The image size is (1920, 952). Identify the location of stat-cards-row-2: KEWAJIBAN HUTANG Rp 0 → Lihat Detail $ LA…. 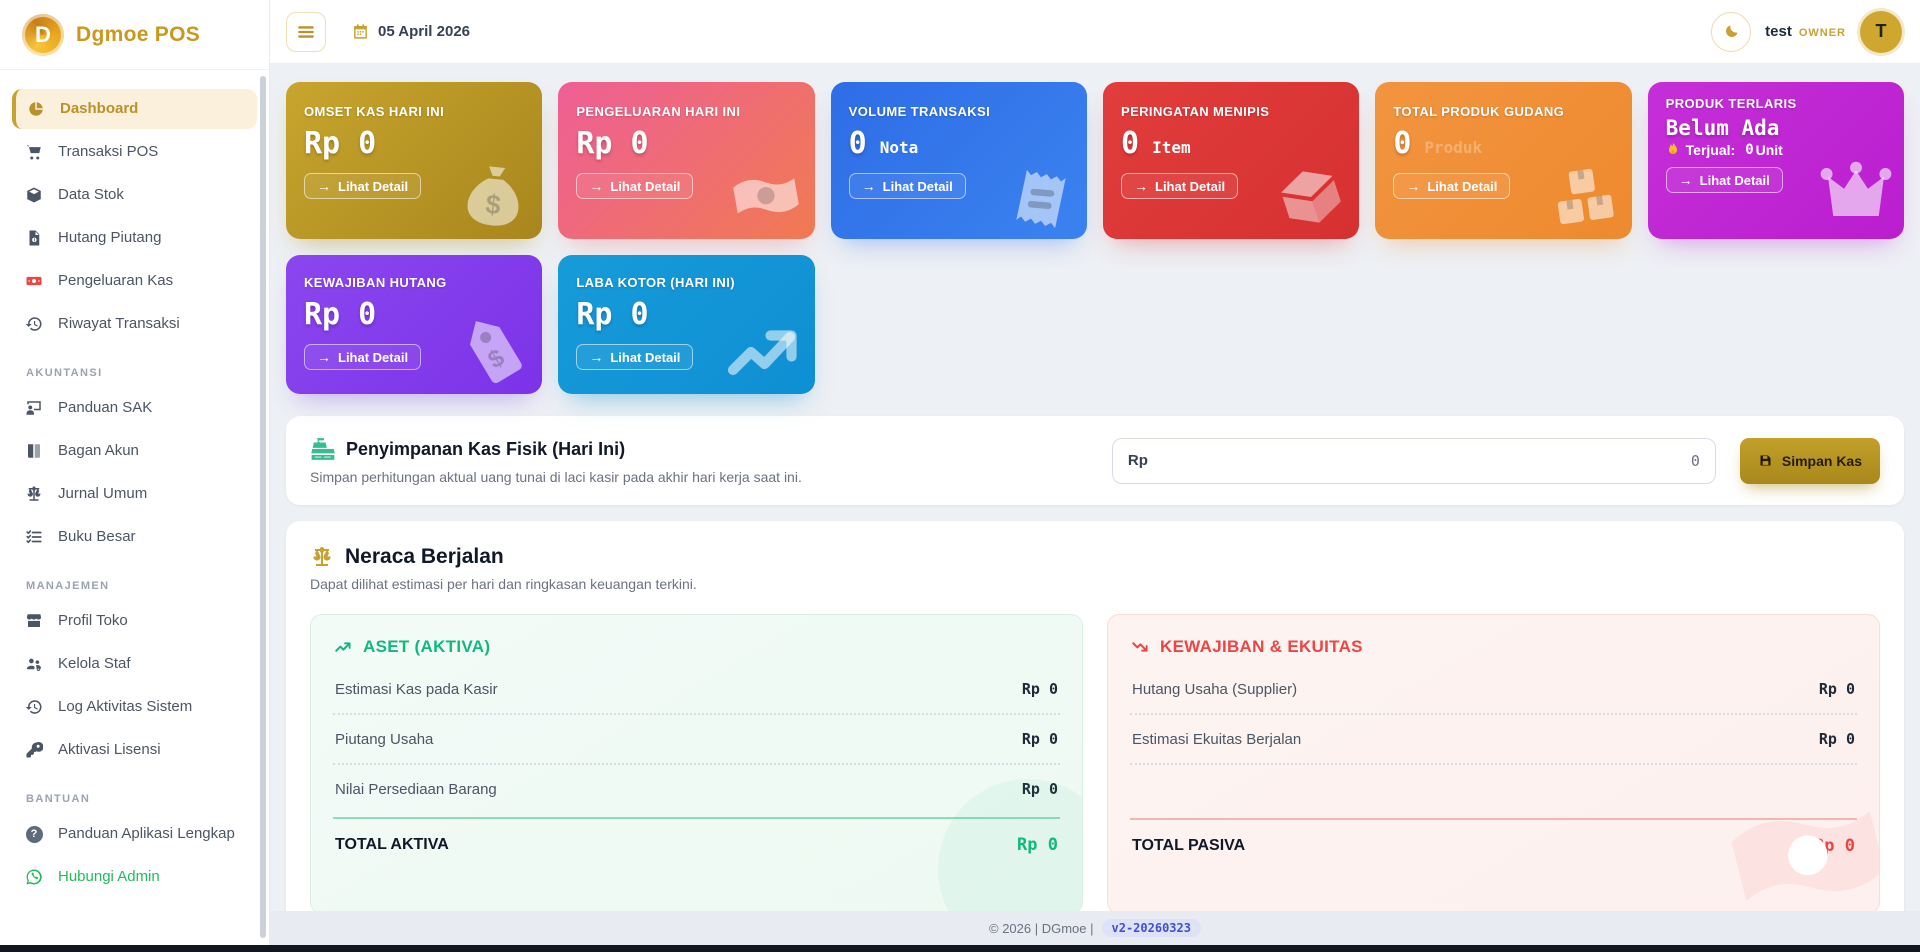
(1095, 324).